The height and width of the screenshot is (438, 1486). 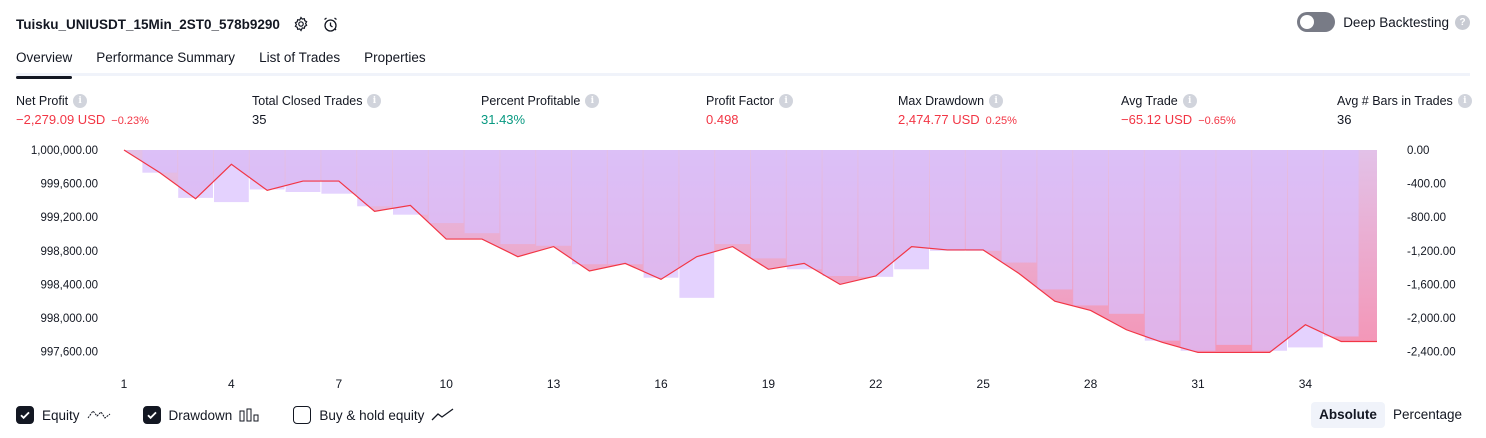 What do you see at coordinates (338, 384) in the screenshot?
I see `x-axis-tick: 7` at bounding box center [338, 384].